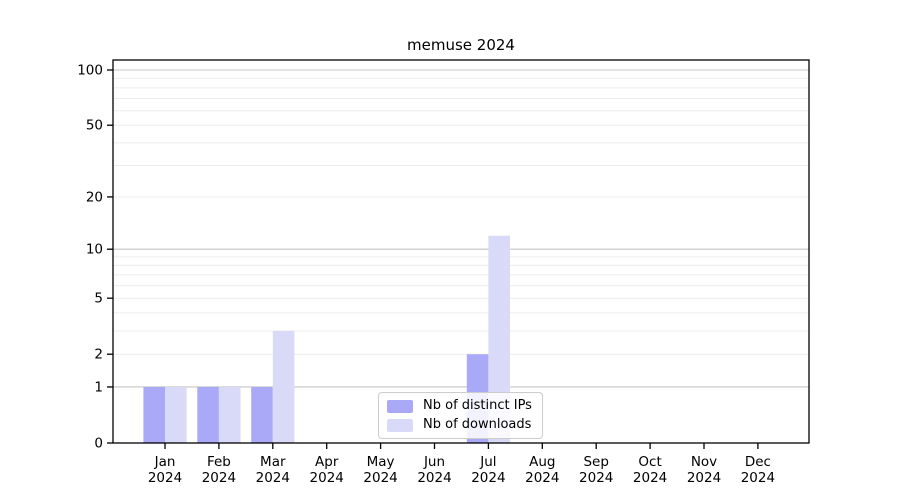 The height and width of the screenshot is (500, 900). What do you see at coordinates (98, 444) in the screenshot?
I see `y-tick-label: 0` at bounding box center [98, 444].